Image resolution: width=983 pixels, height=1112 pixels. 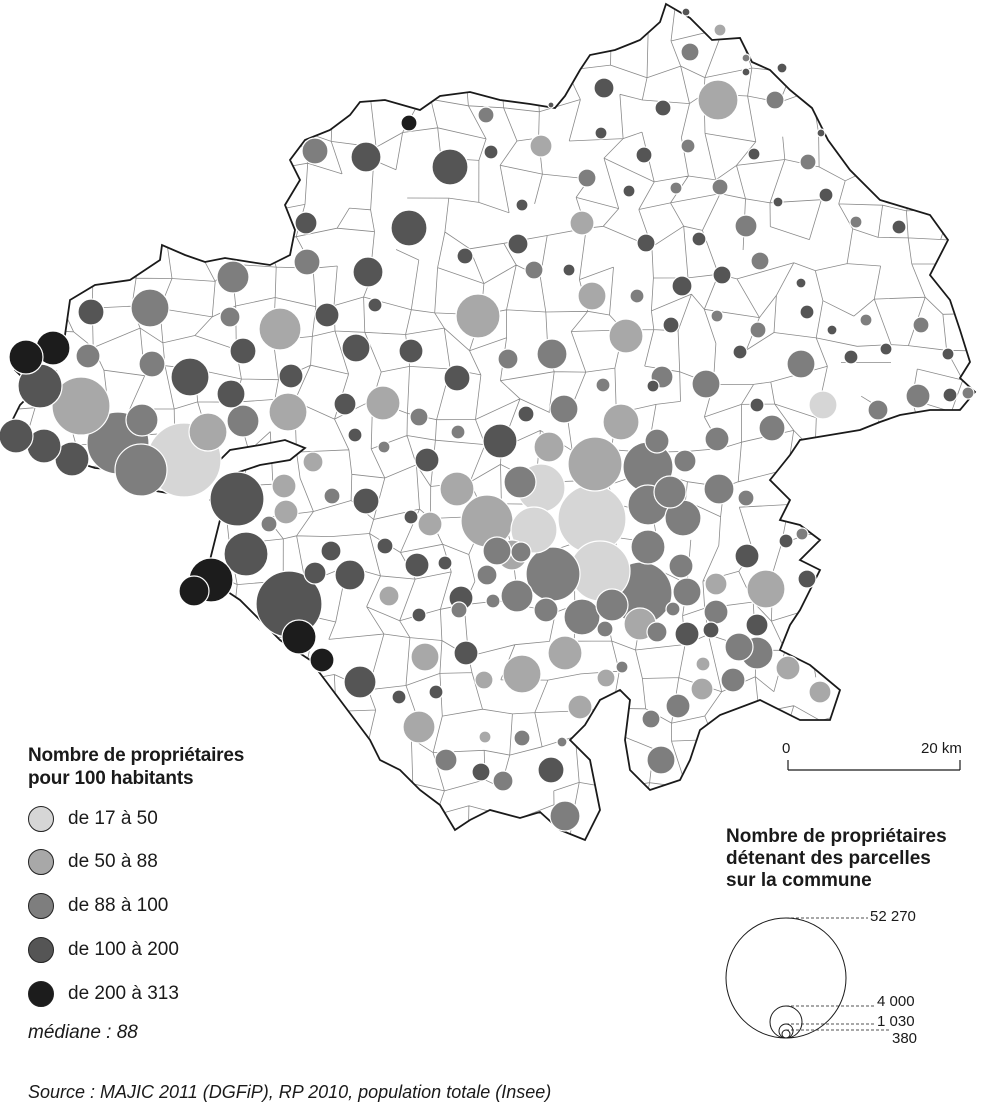 What do you see at coordinates (893, 916) in the screenshot?
I see `size-label-1: 52 270` at bounding box center [893, 916].